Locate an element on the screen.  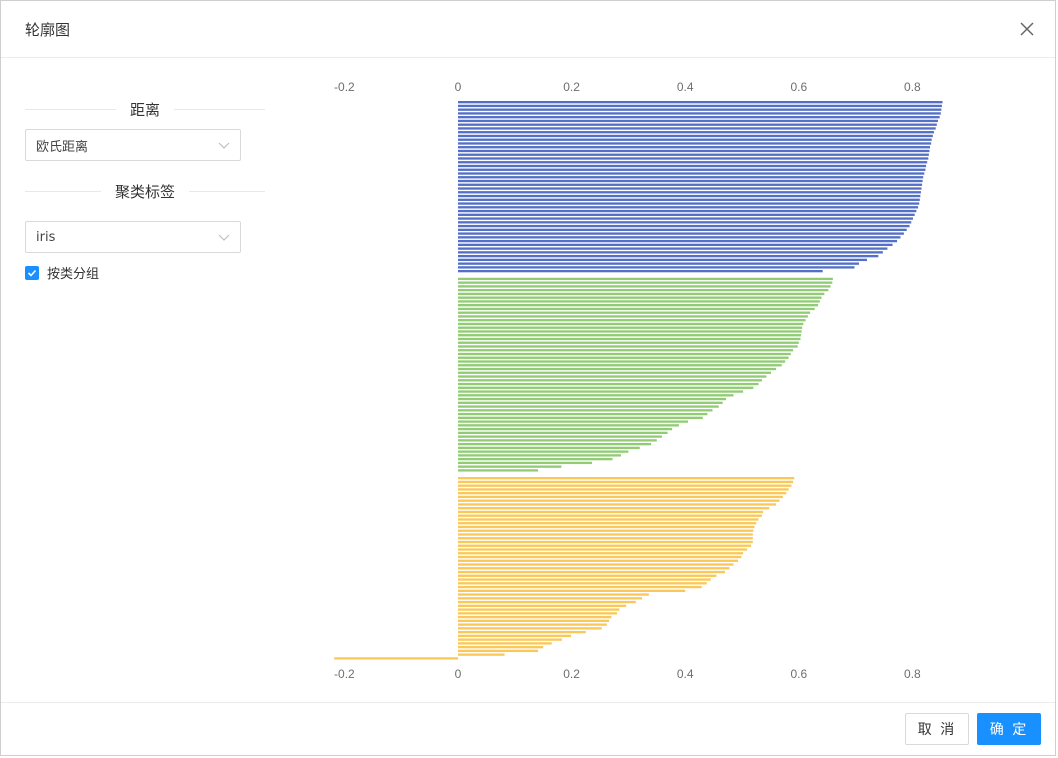
checkbox-checked-icon is located at coordinates (32, 272).